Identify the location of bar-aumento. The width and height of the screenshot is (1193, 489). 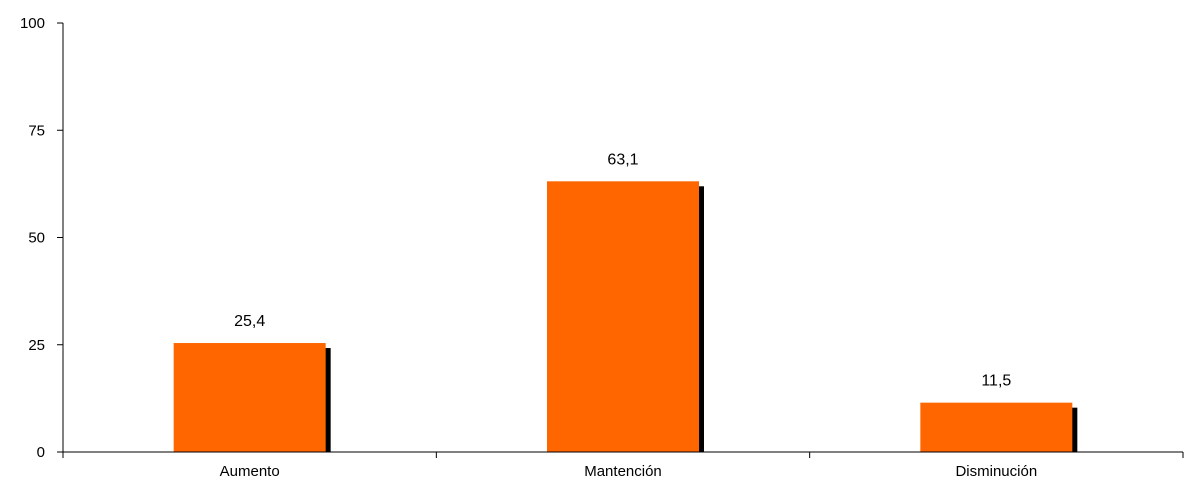
(249, 397).